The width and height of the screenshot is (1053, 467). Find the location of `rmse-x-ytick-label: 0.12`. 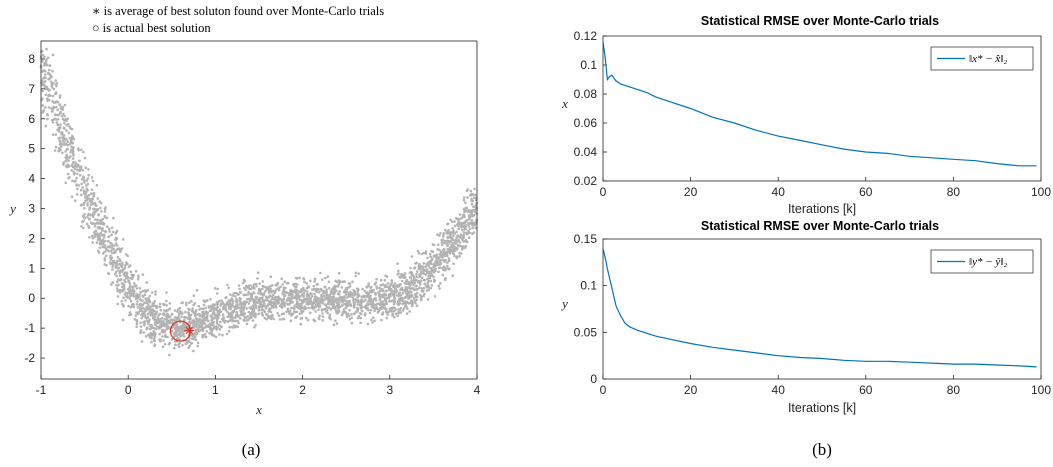

rmse-x-ytick-label: 0.12 is located at coordinates (586, 36).